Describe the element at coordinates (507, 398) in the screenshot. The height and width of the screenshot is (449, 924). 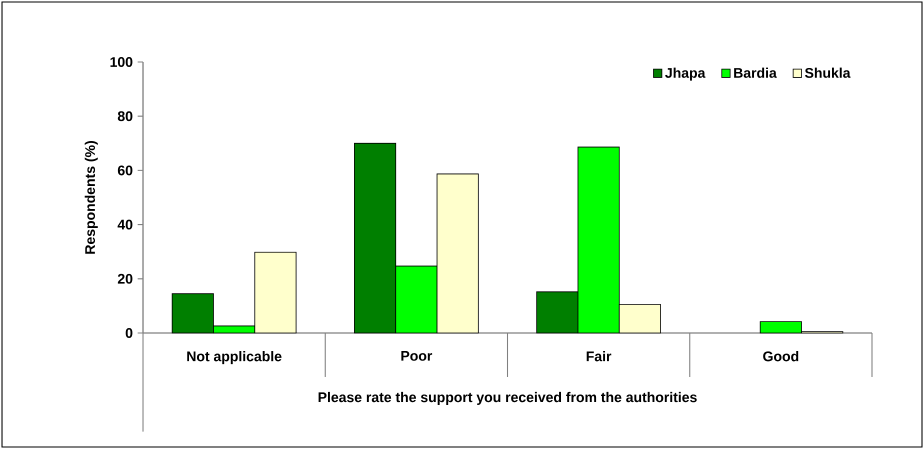
I see `x-axis-title: Please rate the support you received from the authorities` at that location.